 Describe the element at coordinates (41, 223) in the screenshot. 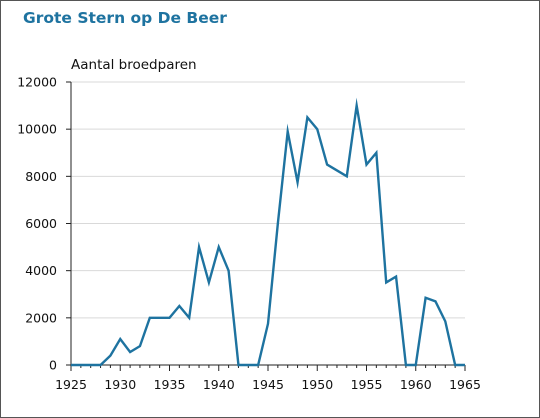

I see `y-tick-label-6000: 6000` at that location.